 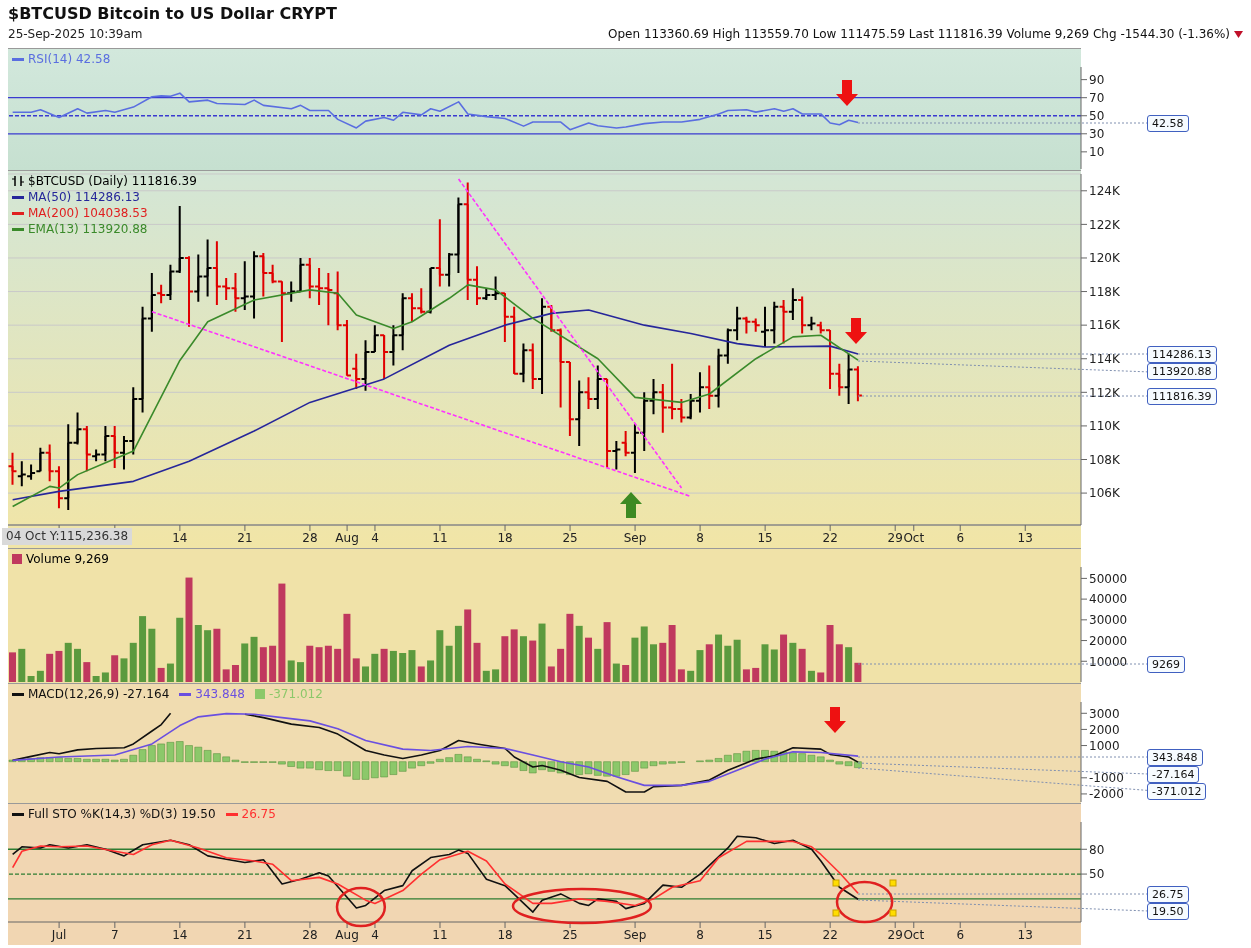 What do you see at coordinates (295, 694) in the screenshot?
I see `legend-label: -371.012` at bounding box center [295, 694].